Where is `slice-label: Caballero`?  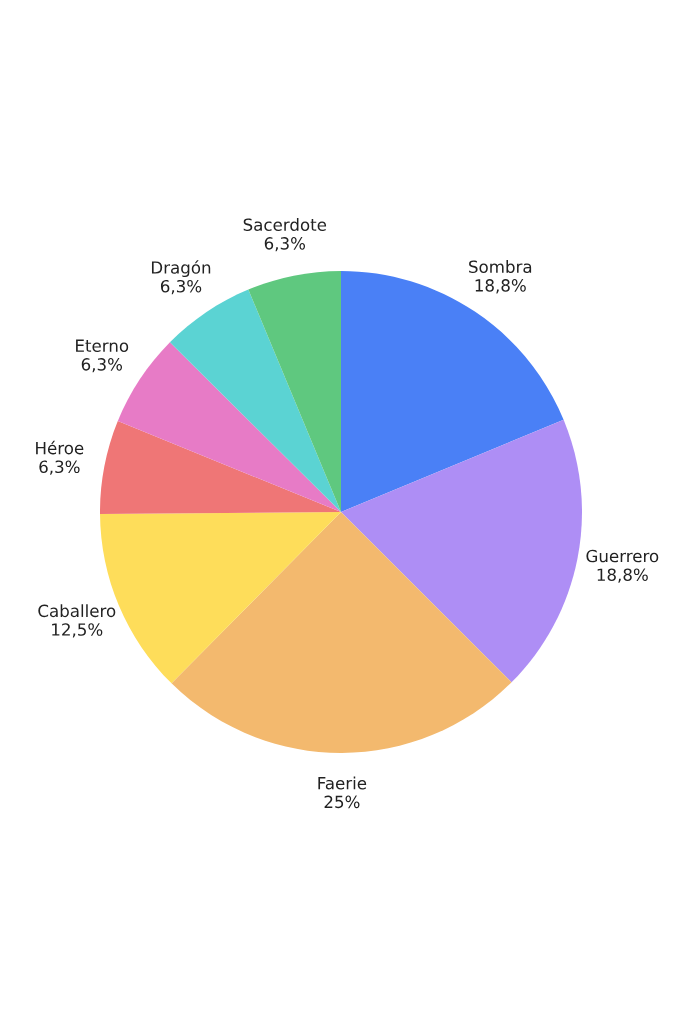
slice-label: Caballero is located at coordinates (77, 611).